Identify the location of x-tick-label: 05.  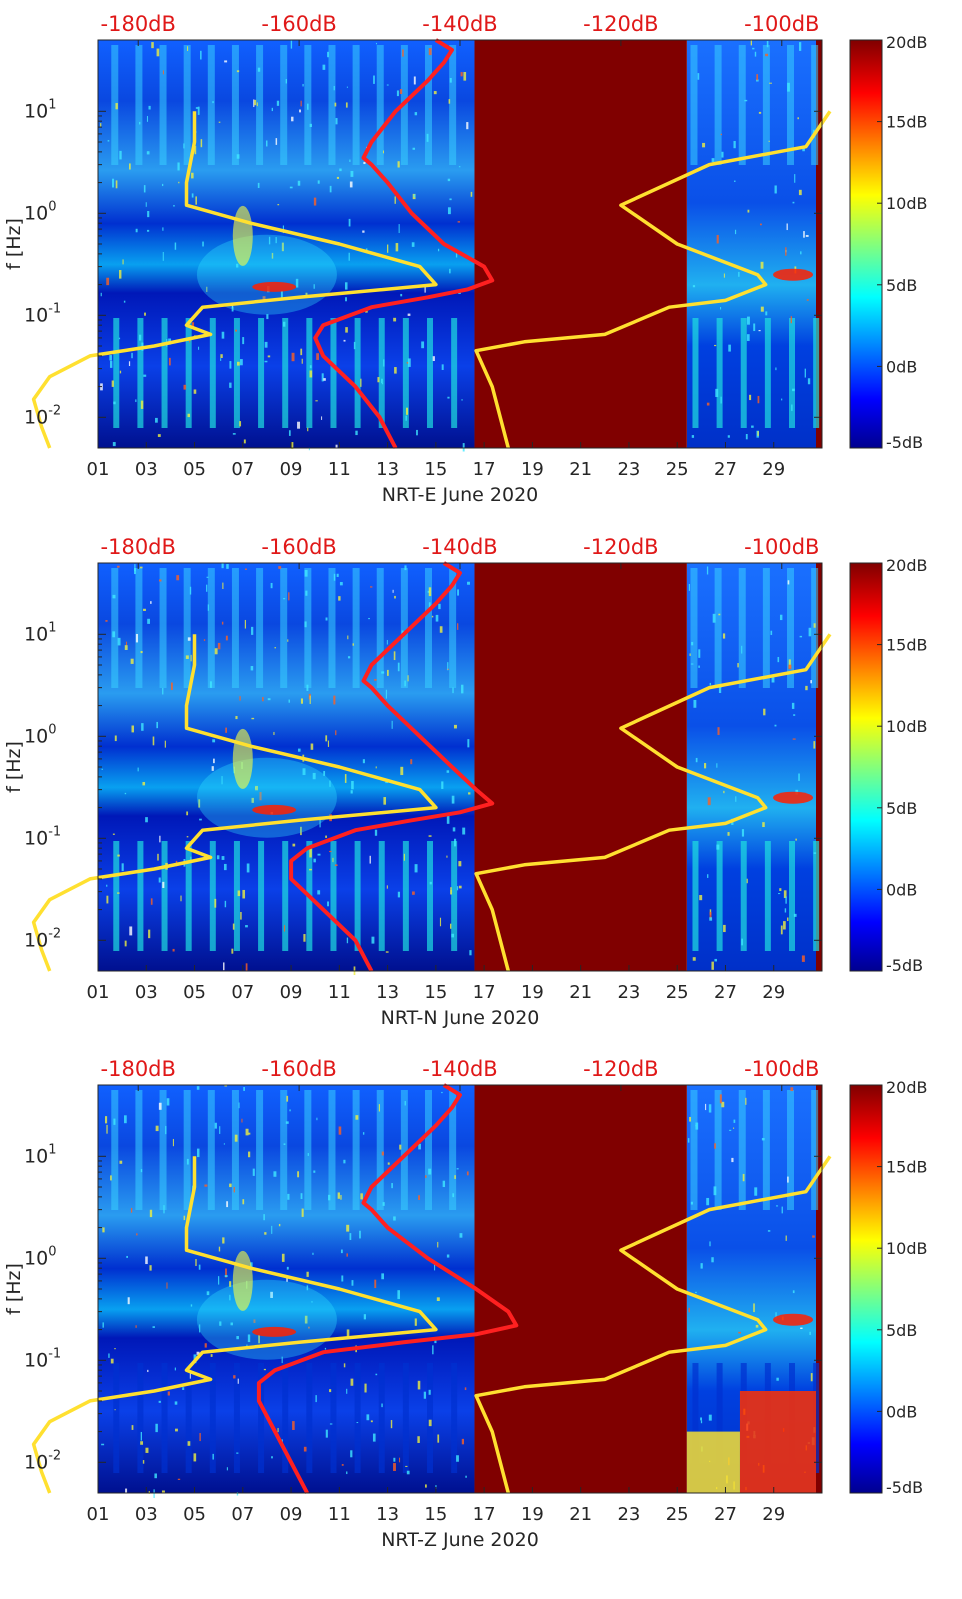
(194, 992).